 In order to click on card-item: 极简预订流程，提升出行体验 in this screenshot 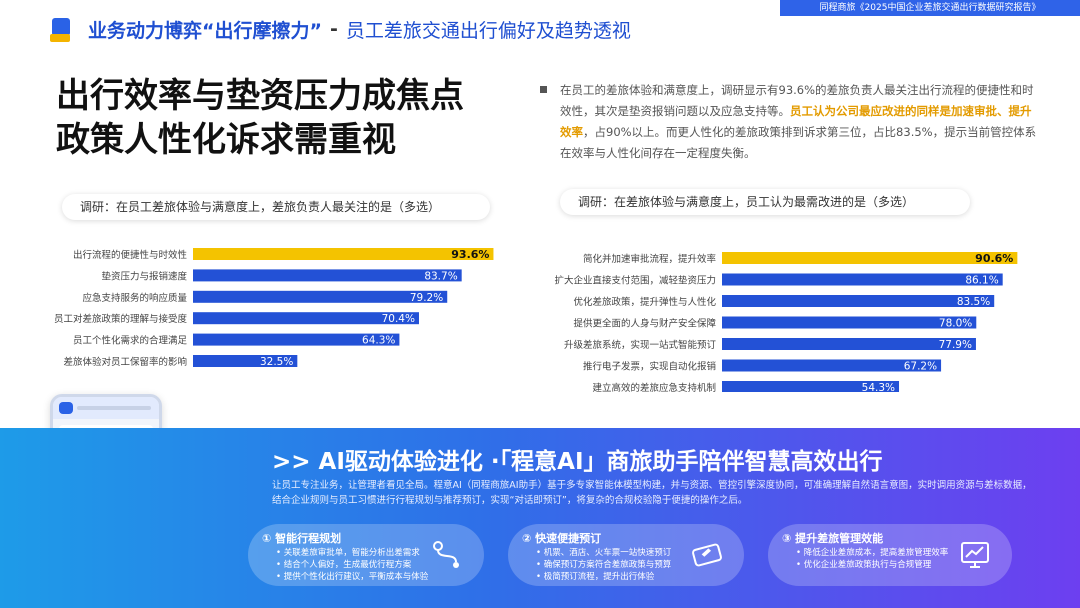, I will do `click(603, 577)`.